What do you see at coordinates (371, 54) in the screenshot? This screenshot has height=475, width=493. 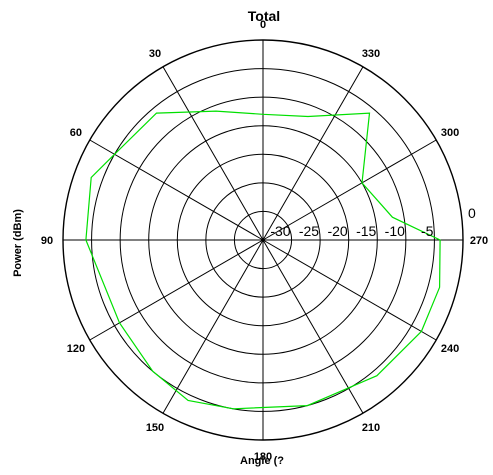 I see `angle-tick-label: 330` at bounding box center [371, 54].